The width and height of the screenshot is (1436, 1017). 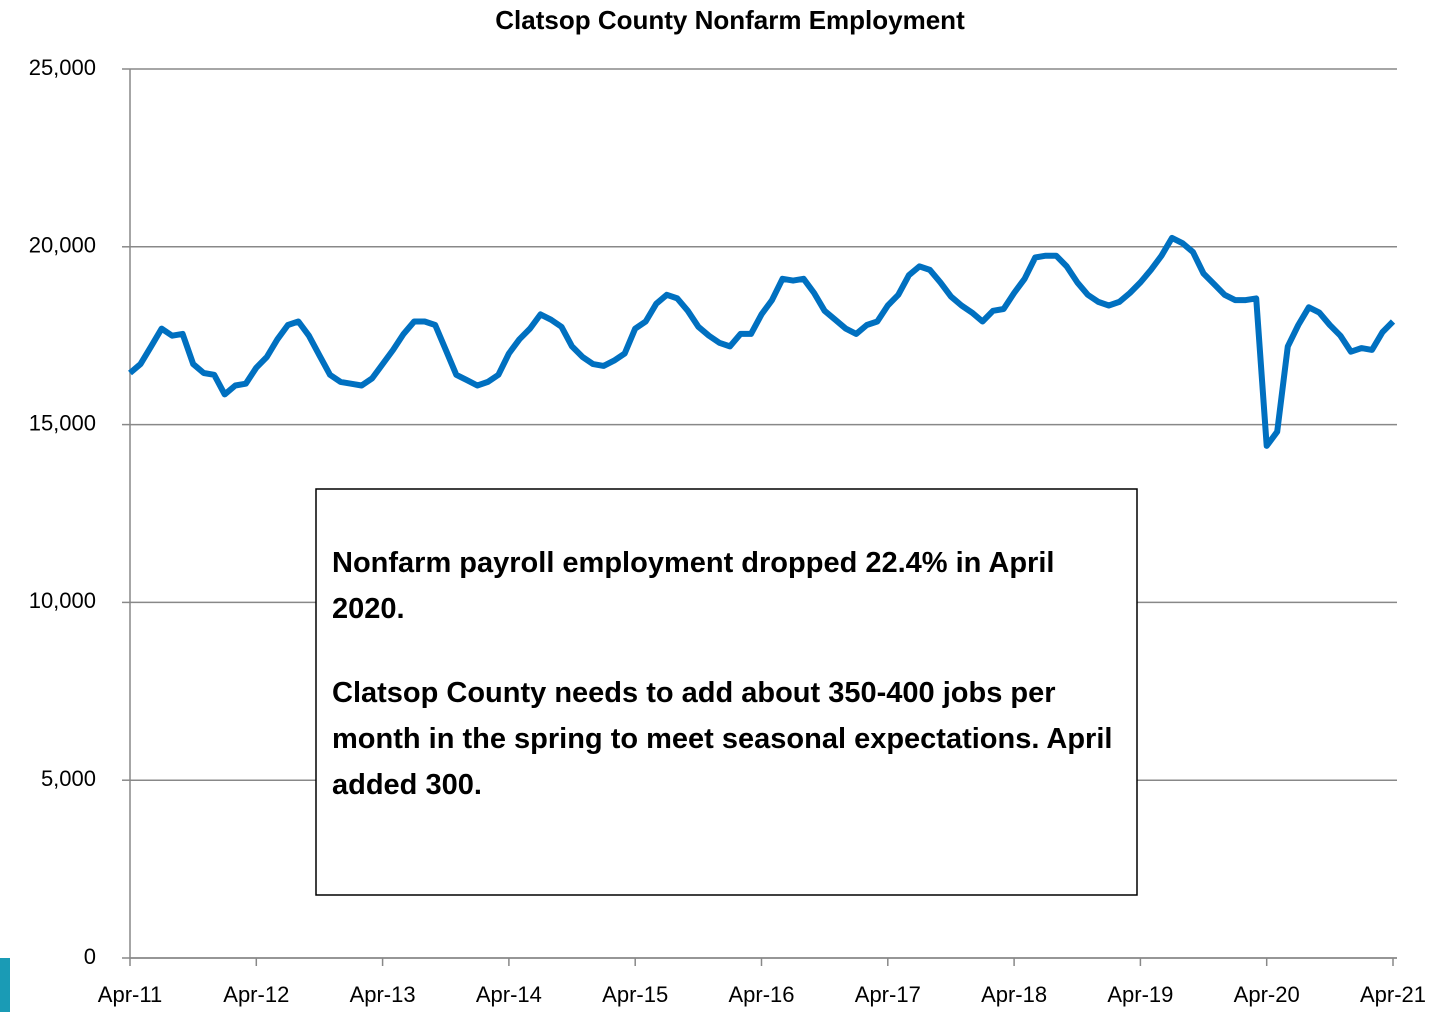 What do you see at coordinates (68, 778) in the screenshot?
I see `y-tick-label: 5,000` at bounding box center [68, 778].